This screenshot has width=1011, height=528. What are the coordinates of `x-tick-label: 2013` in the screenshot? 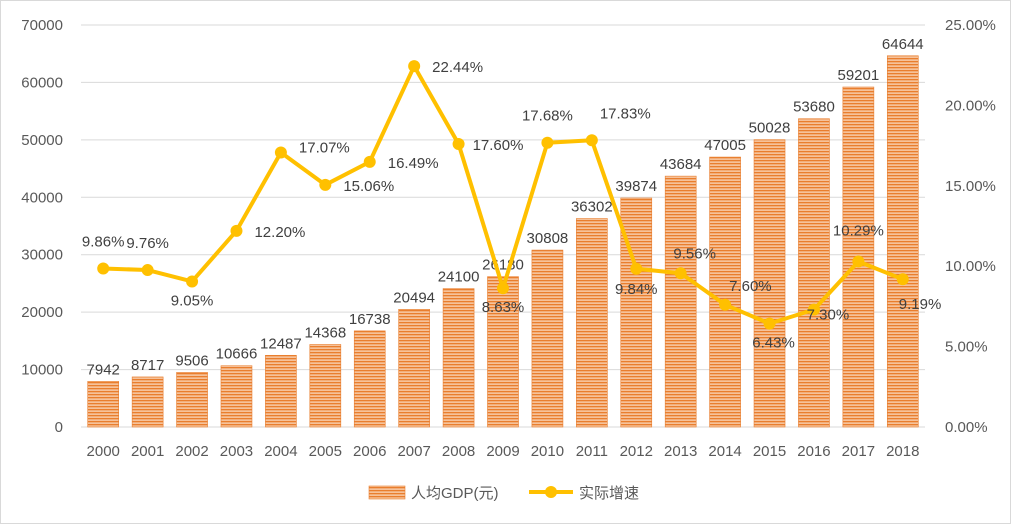 It's located at (680, 451).